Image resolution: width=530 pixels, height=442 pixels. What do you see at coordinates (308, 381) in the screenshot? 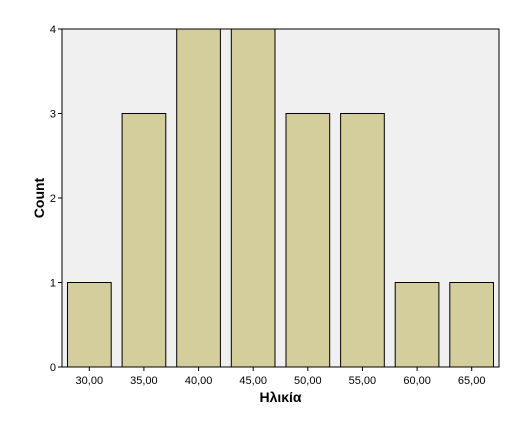
I see `x-tick-label: 50,00` at bounding box center [308, 381].